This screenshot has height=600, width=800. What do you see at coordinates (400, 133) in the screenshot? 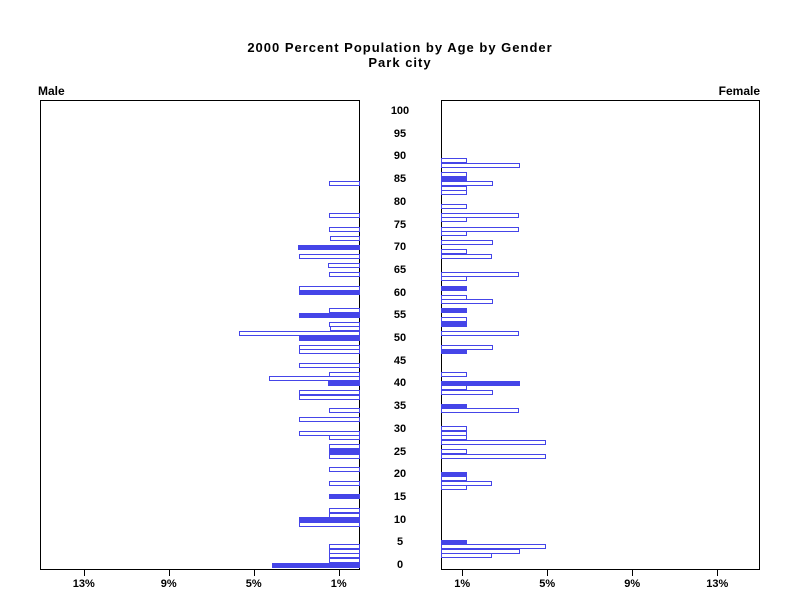
I see `age-tick-95: 95` at bounding box center [400, 133].